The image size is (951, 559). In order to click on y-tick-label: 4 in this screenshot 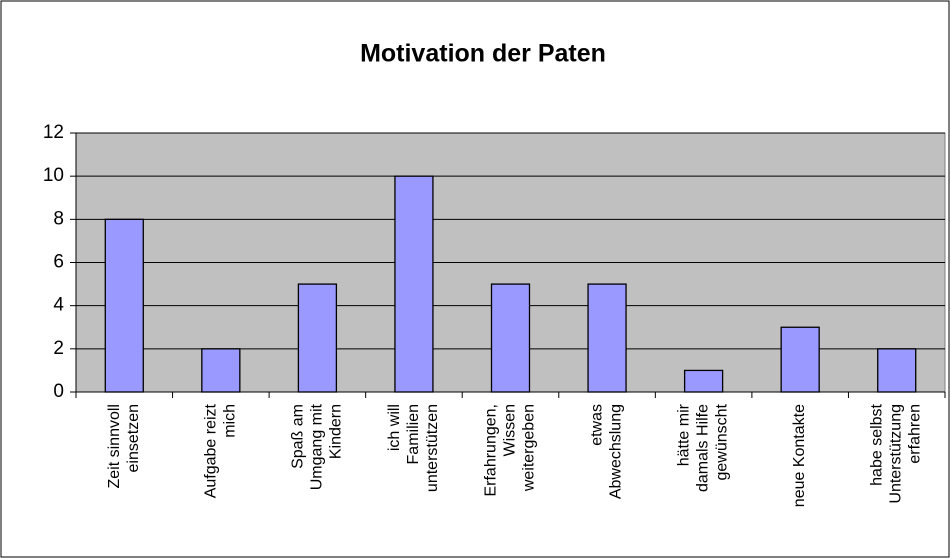, I will do `click(58, 305)`.